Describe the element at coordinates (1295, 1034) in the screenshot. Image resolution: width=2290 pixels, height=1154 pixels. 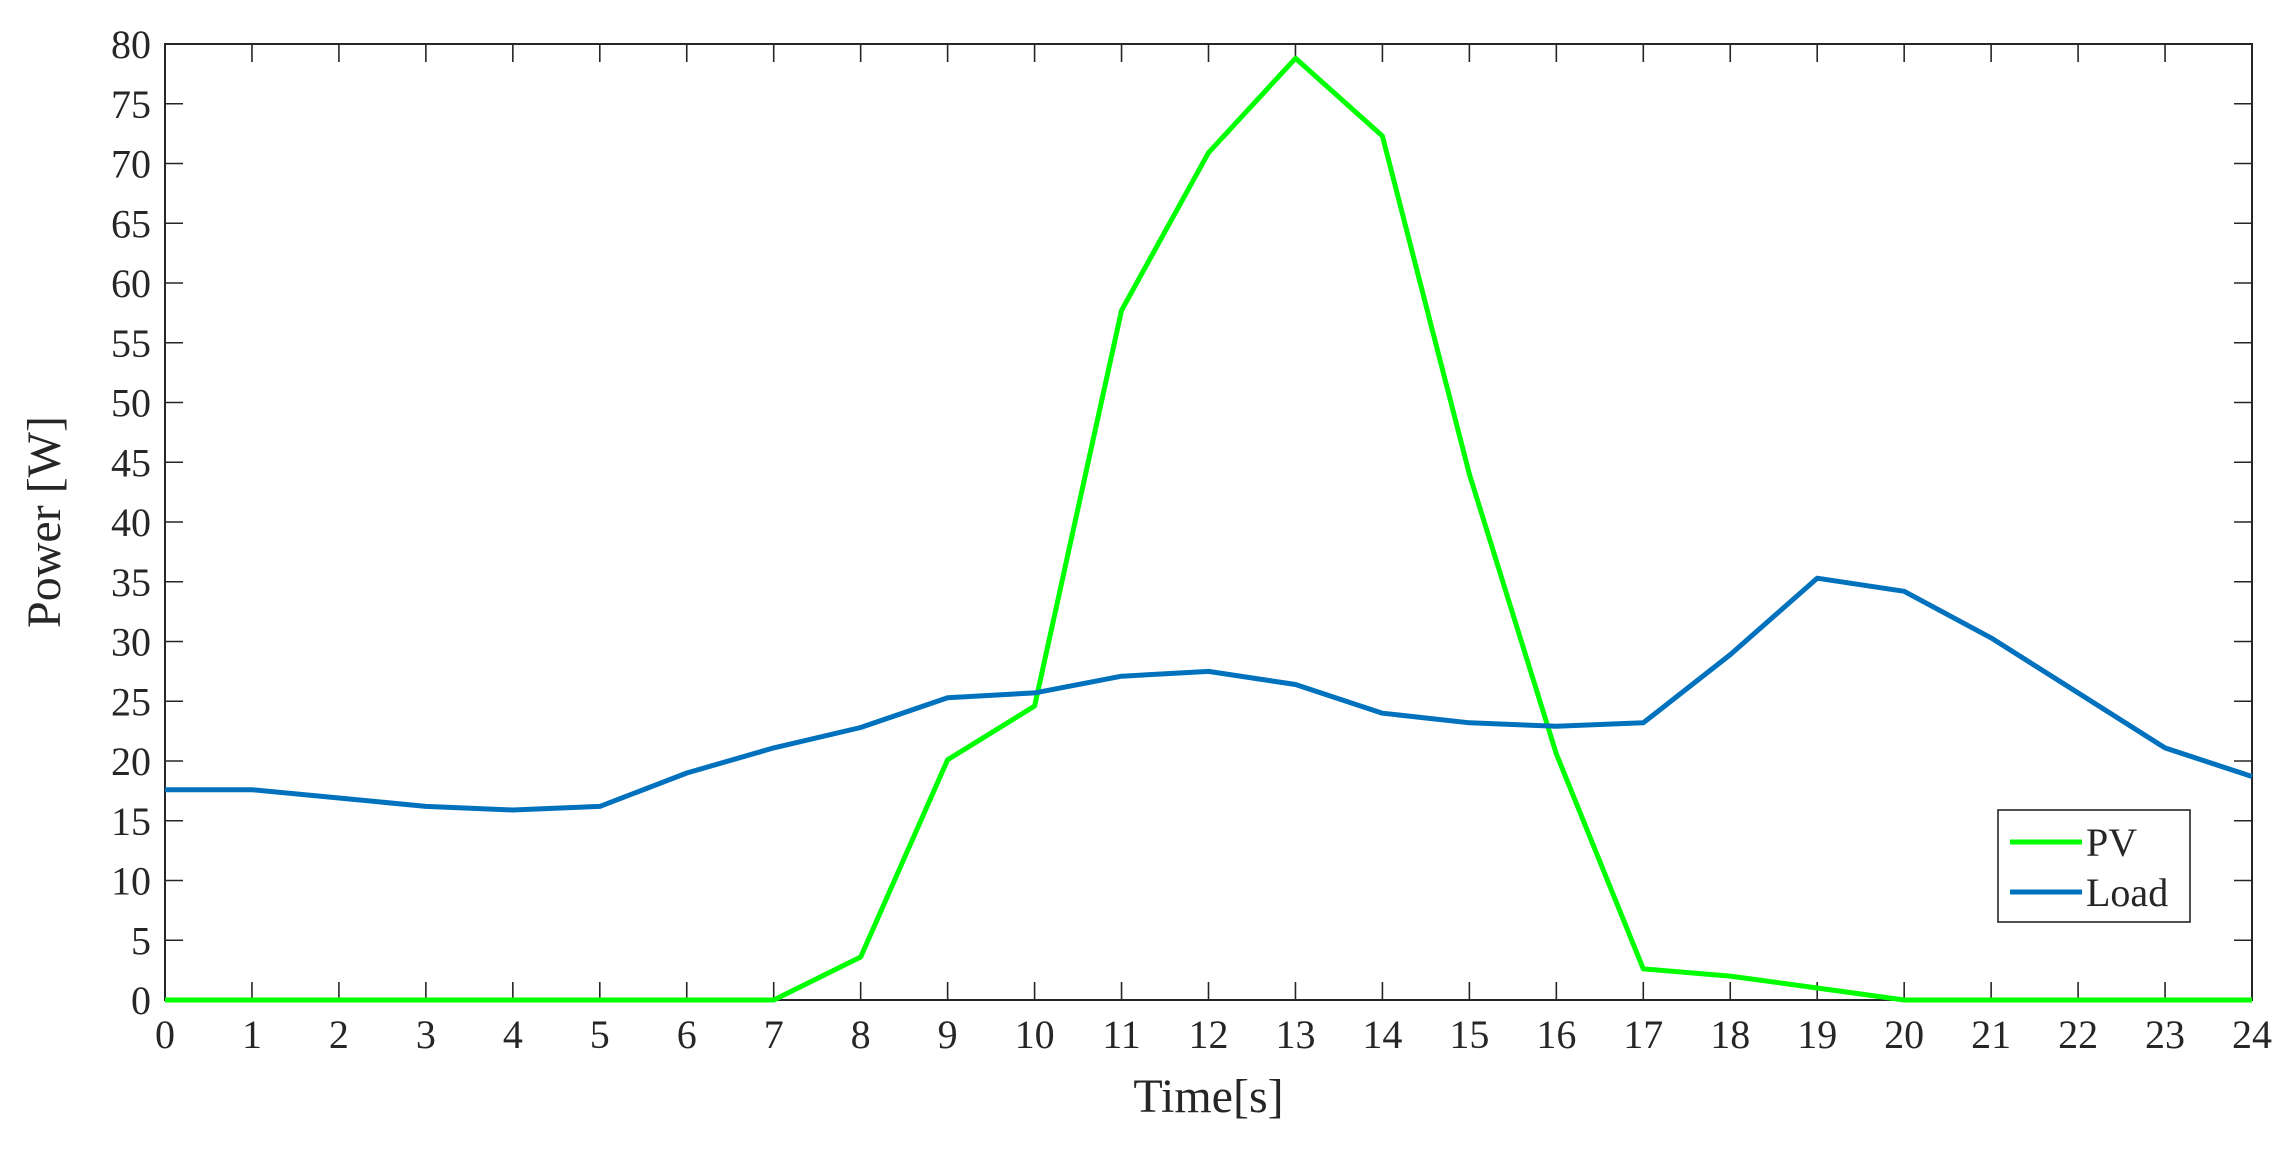
I see `x-tick-label: 13` at that location.